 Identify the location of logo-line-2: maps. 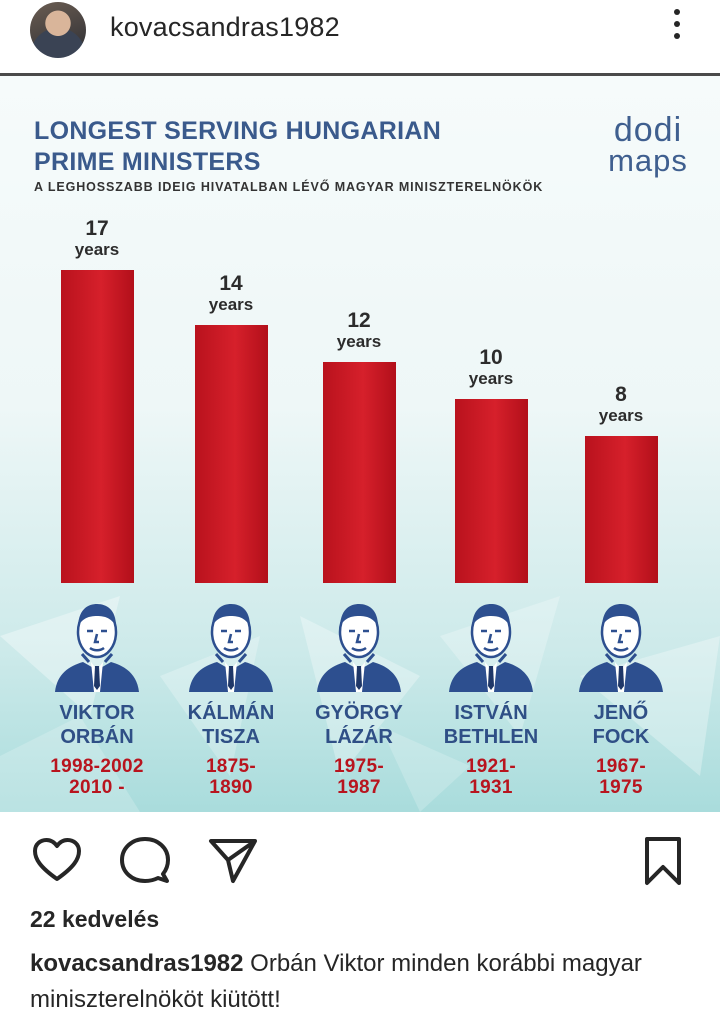
(648, 160).